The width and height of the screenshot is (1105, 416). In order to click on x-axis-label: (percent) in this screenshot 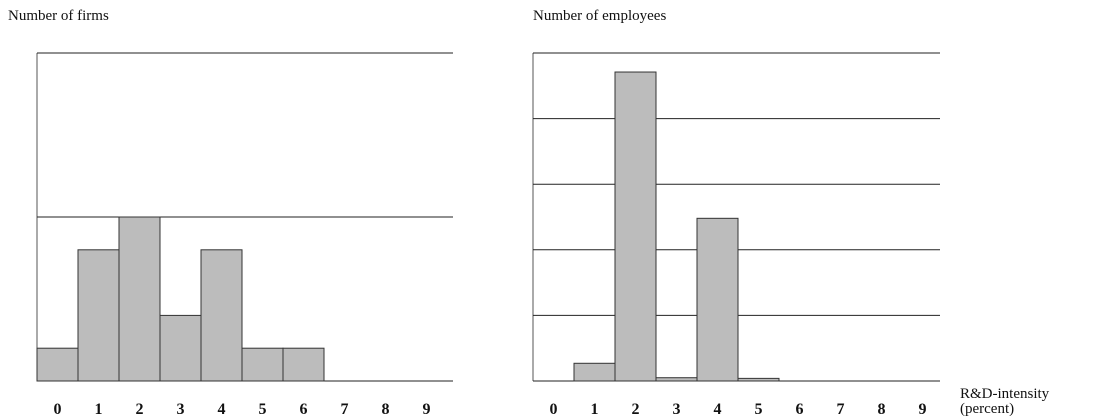, I will do `click(987, 408)`.